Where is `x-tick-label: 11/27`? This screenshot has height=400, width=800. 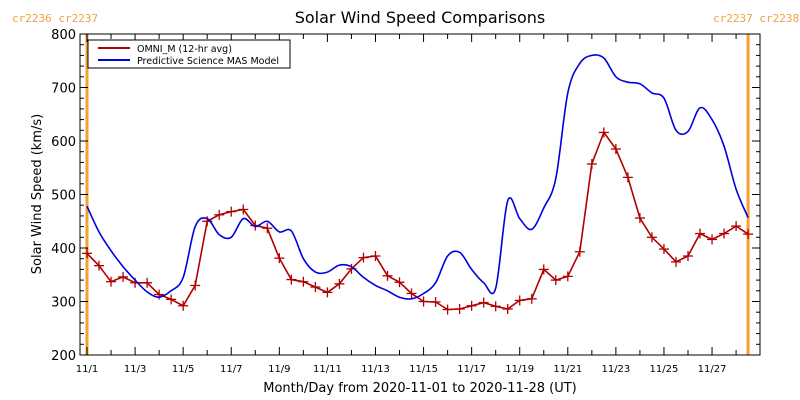 x-tick-label: 11/27 is located at coordinates (712, 369).